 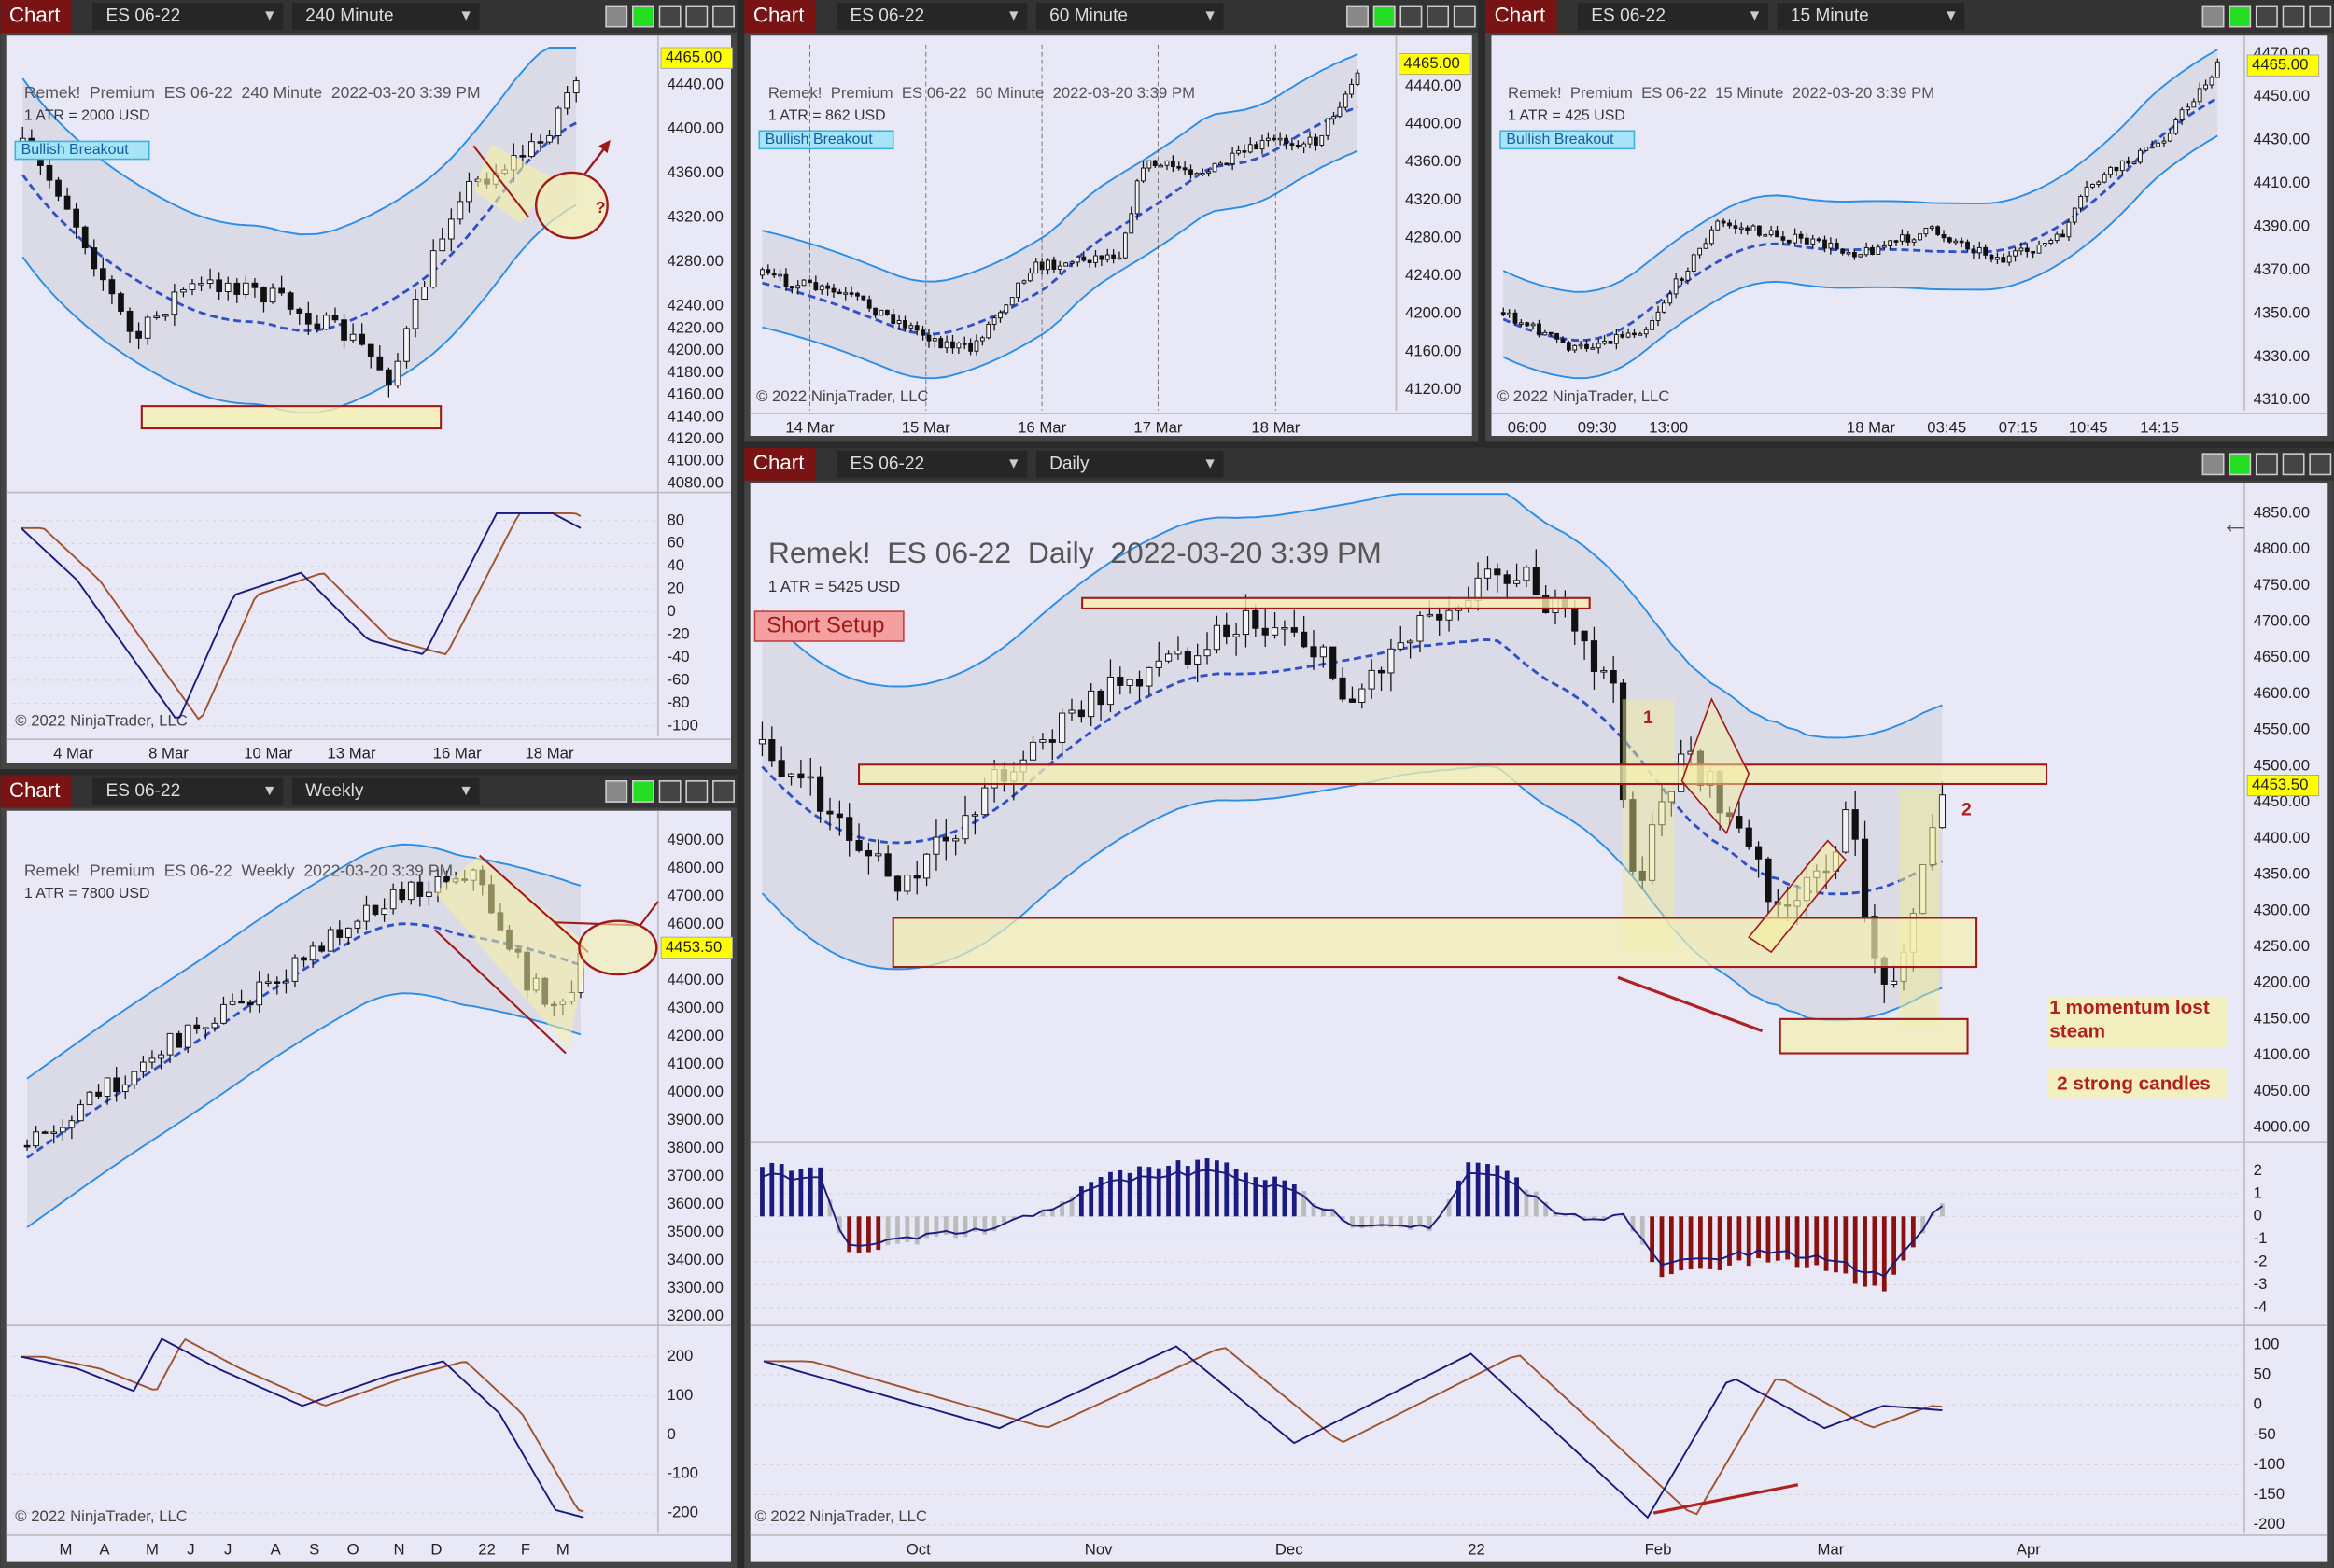 I want to click on setup-badge-label: Bullish Breakout, so click(x=75, y=150).